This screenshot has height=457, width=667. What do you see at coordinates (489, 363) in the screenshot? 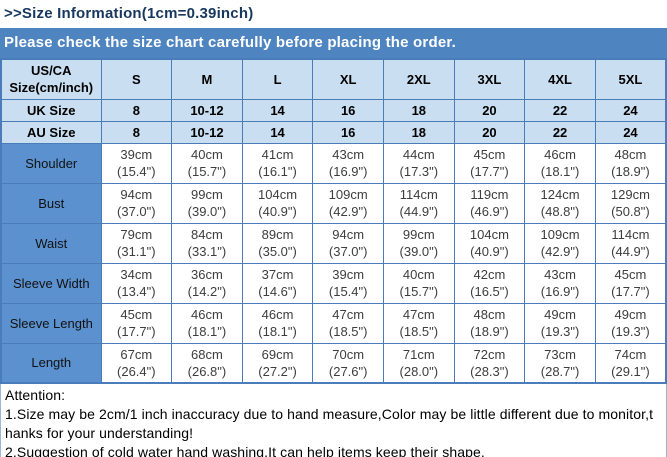
I see `measurement-cell: 72cm (28.3")` at bounding box center [489, 363].